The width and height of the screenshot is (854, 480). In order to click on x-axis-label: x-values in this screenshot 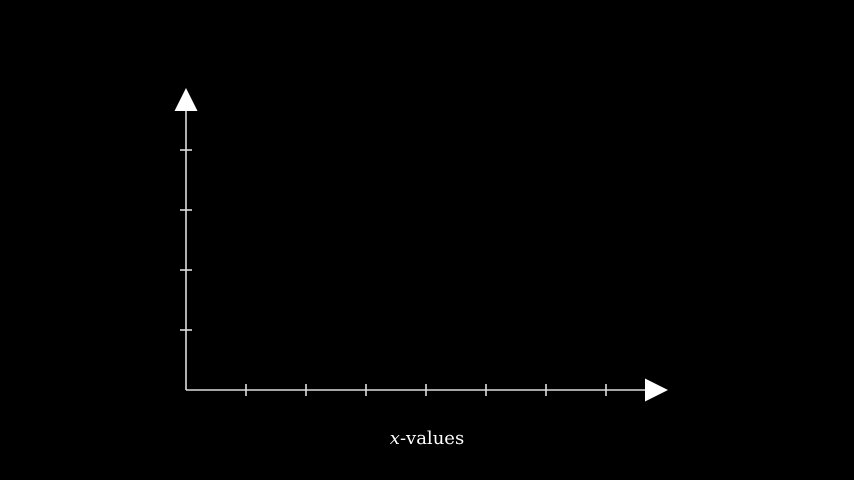, I will do `click(427, 438)`.